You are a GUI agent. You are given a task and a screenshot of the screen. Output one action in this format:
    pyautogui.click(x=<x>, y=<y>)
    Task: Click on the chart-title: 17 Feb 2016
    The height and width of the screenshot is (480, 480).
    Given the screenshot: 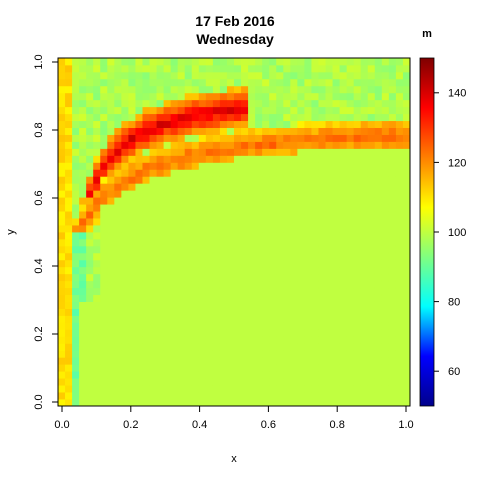 What is the action you would take?
    pyautogui.click(x=235, y=21)
    